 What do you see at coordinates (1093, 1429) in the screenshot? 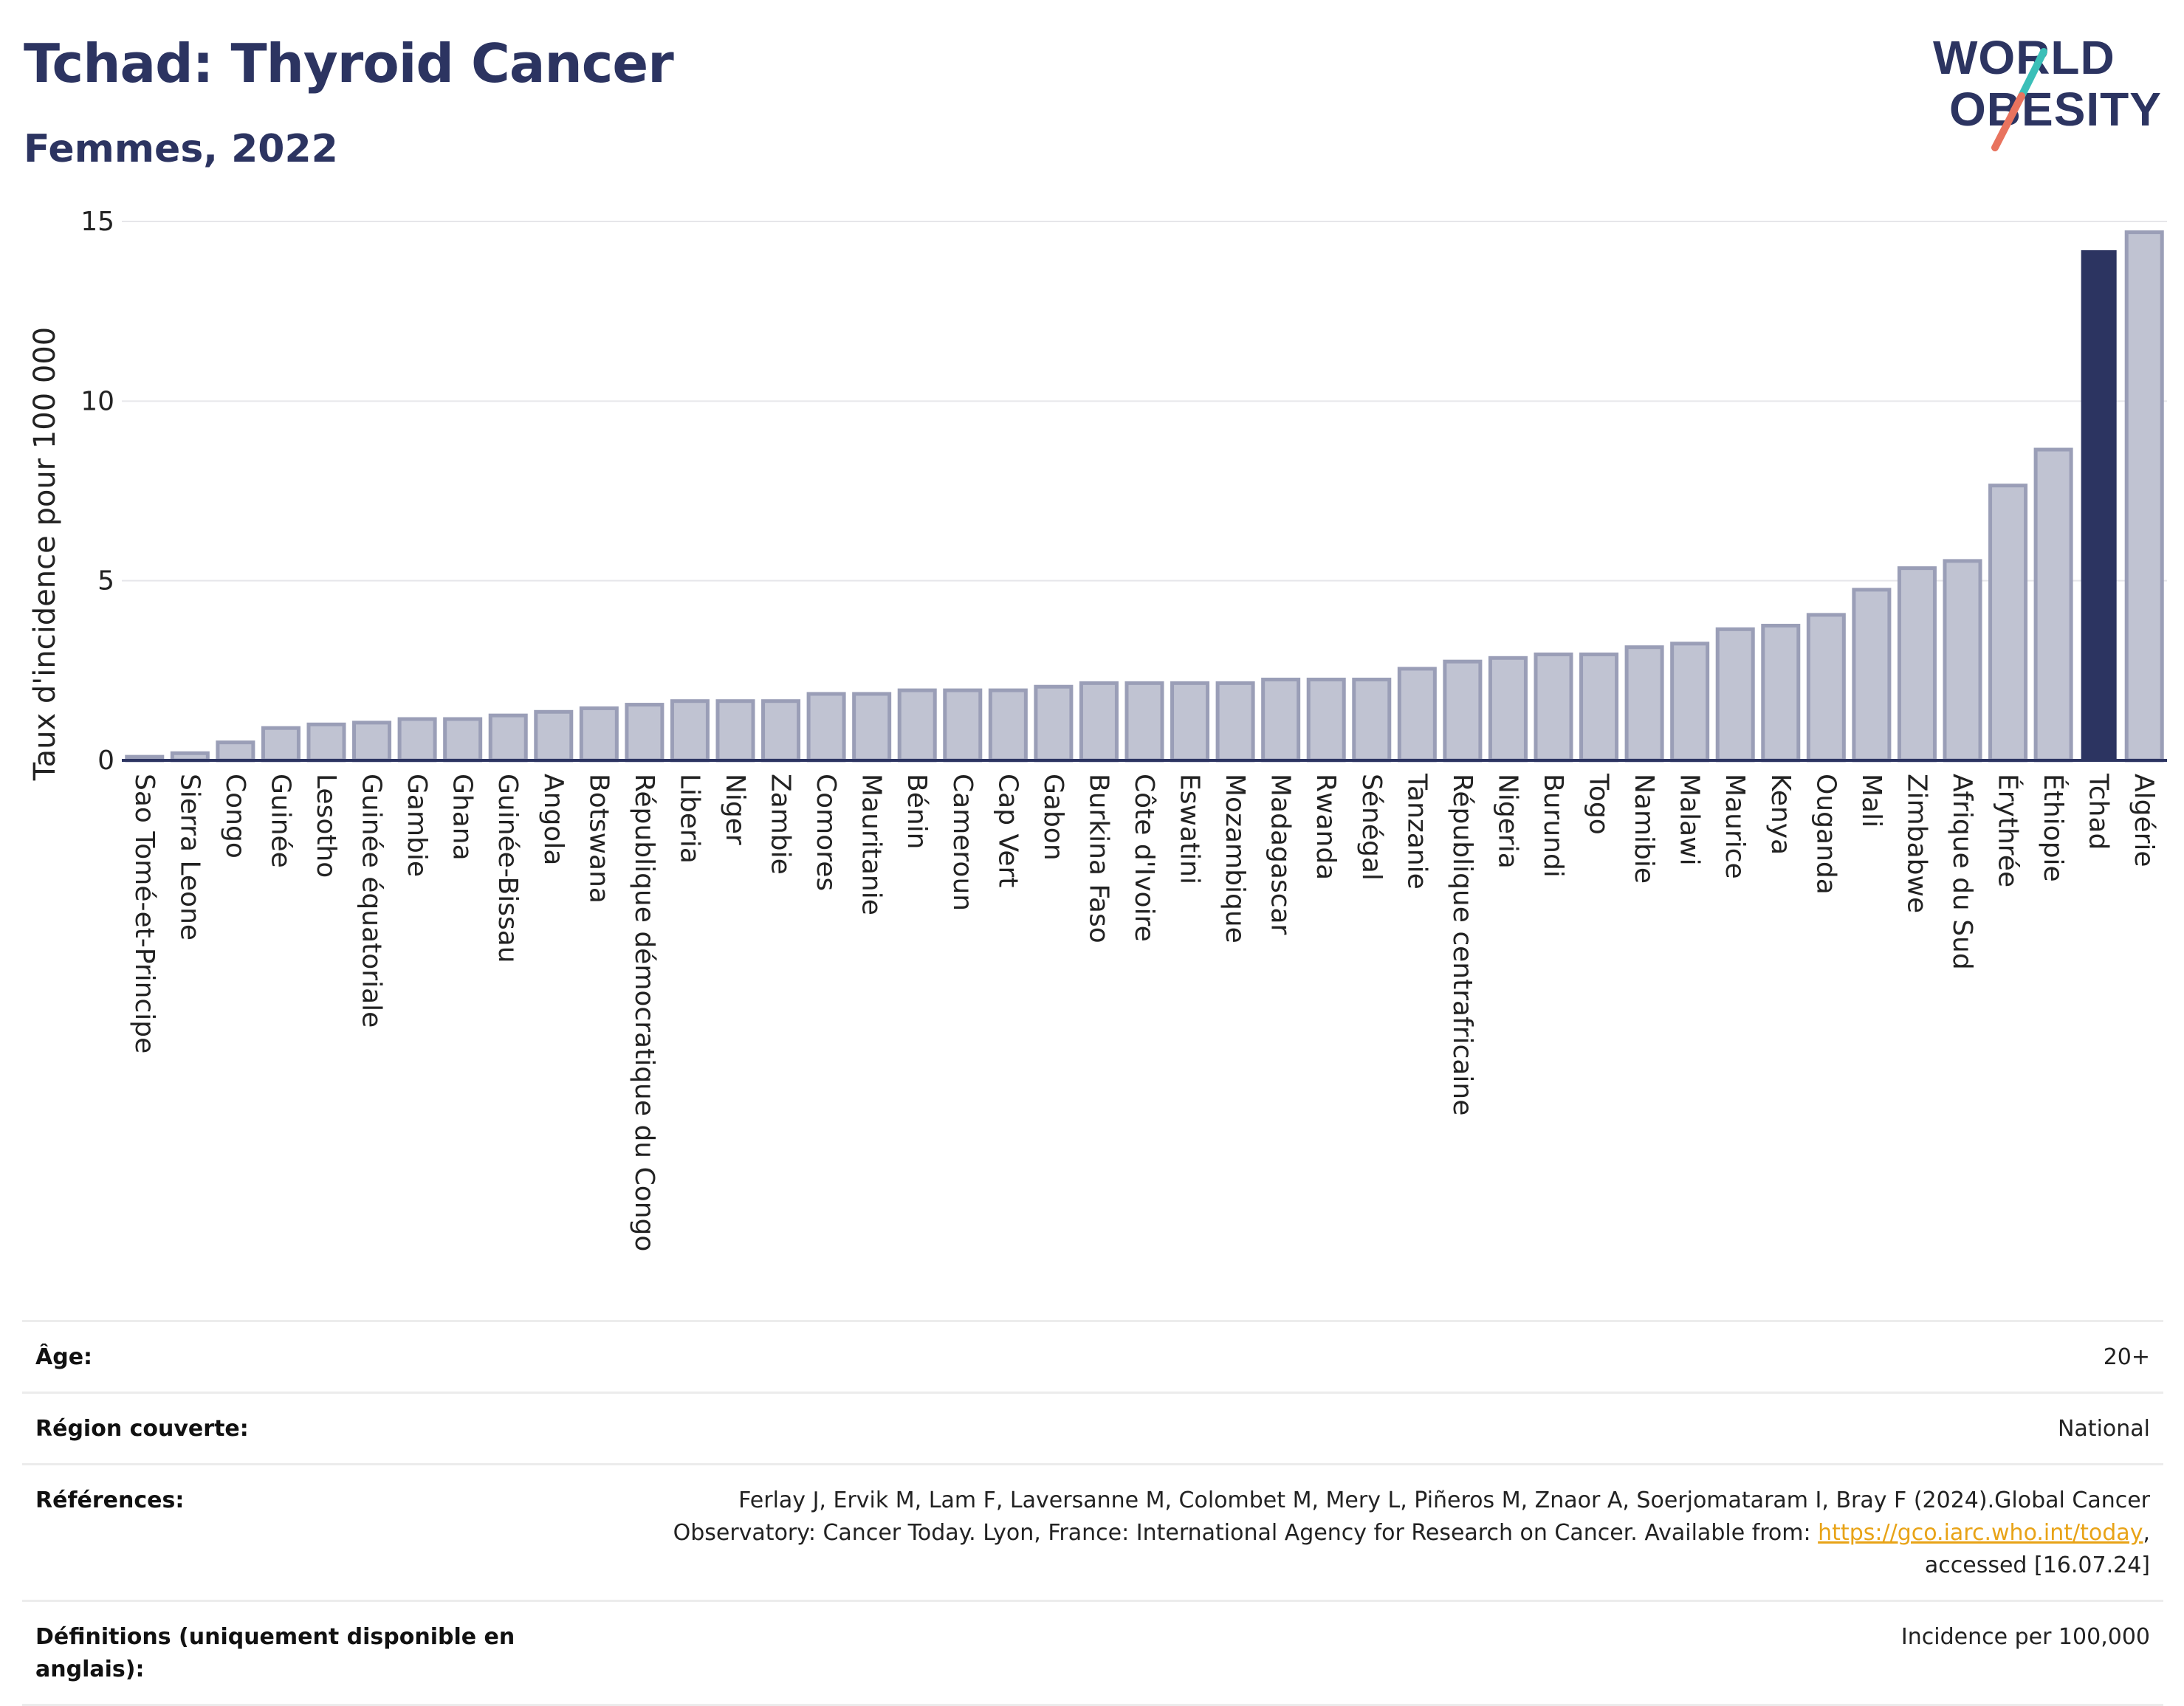
I see `info-row-region: Région couverte: National` at bounding box center [1093, 1429].